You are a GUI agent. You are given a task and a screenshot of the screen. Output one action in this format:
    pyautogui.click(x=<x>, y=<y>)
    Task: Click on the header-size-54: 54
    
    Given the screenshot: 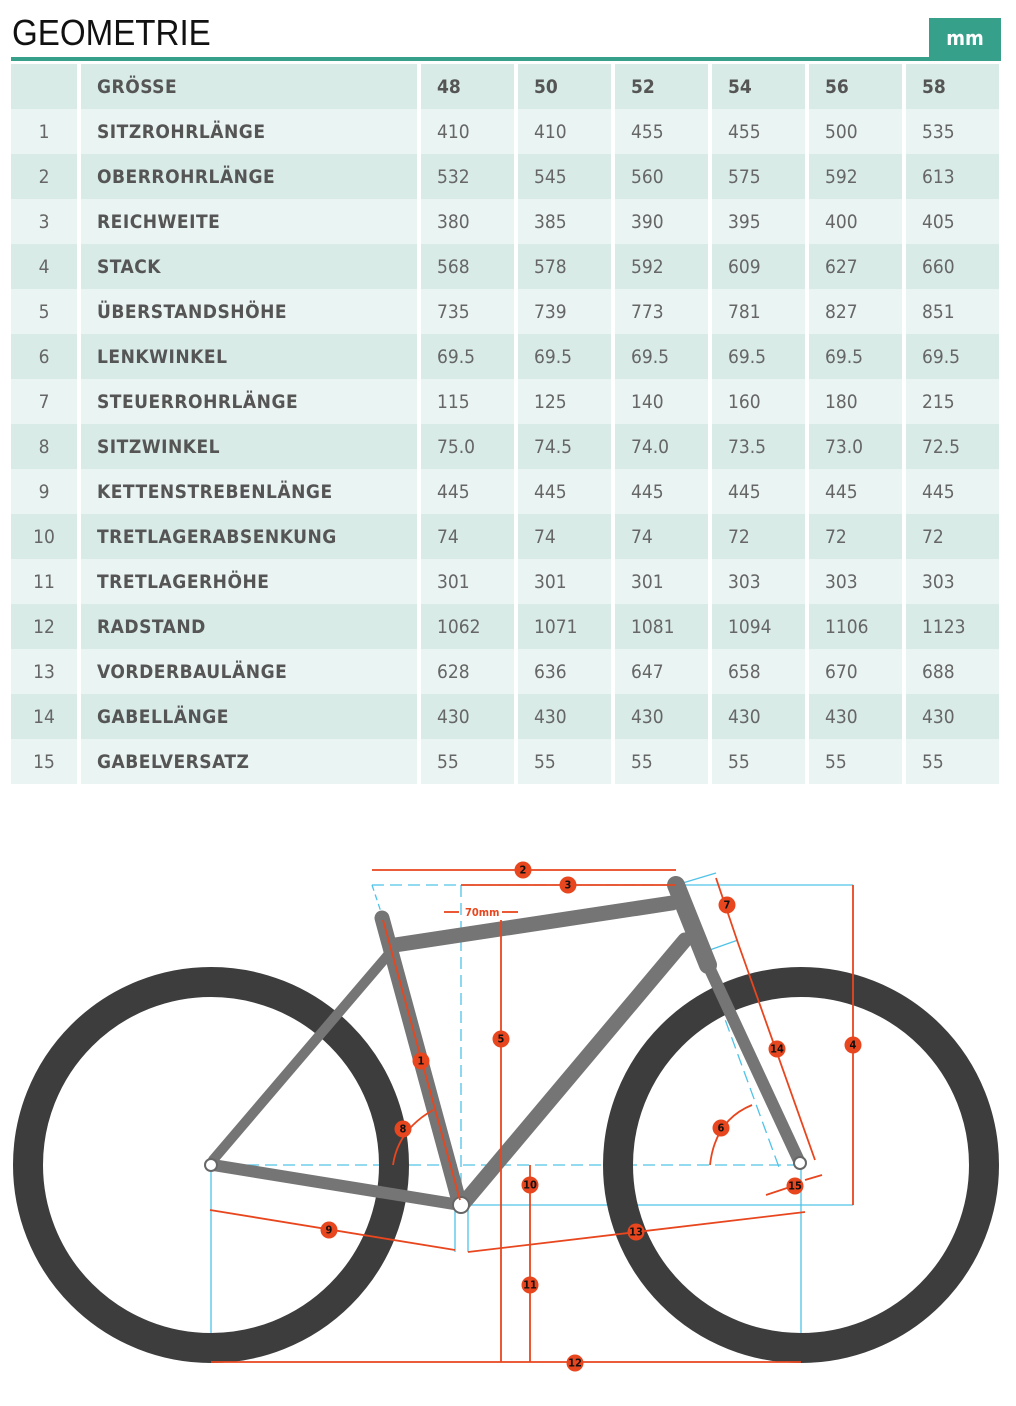 What is the action you would take?
    pyautogui.click(x=758, y=86)
    